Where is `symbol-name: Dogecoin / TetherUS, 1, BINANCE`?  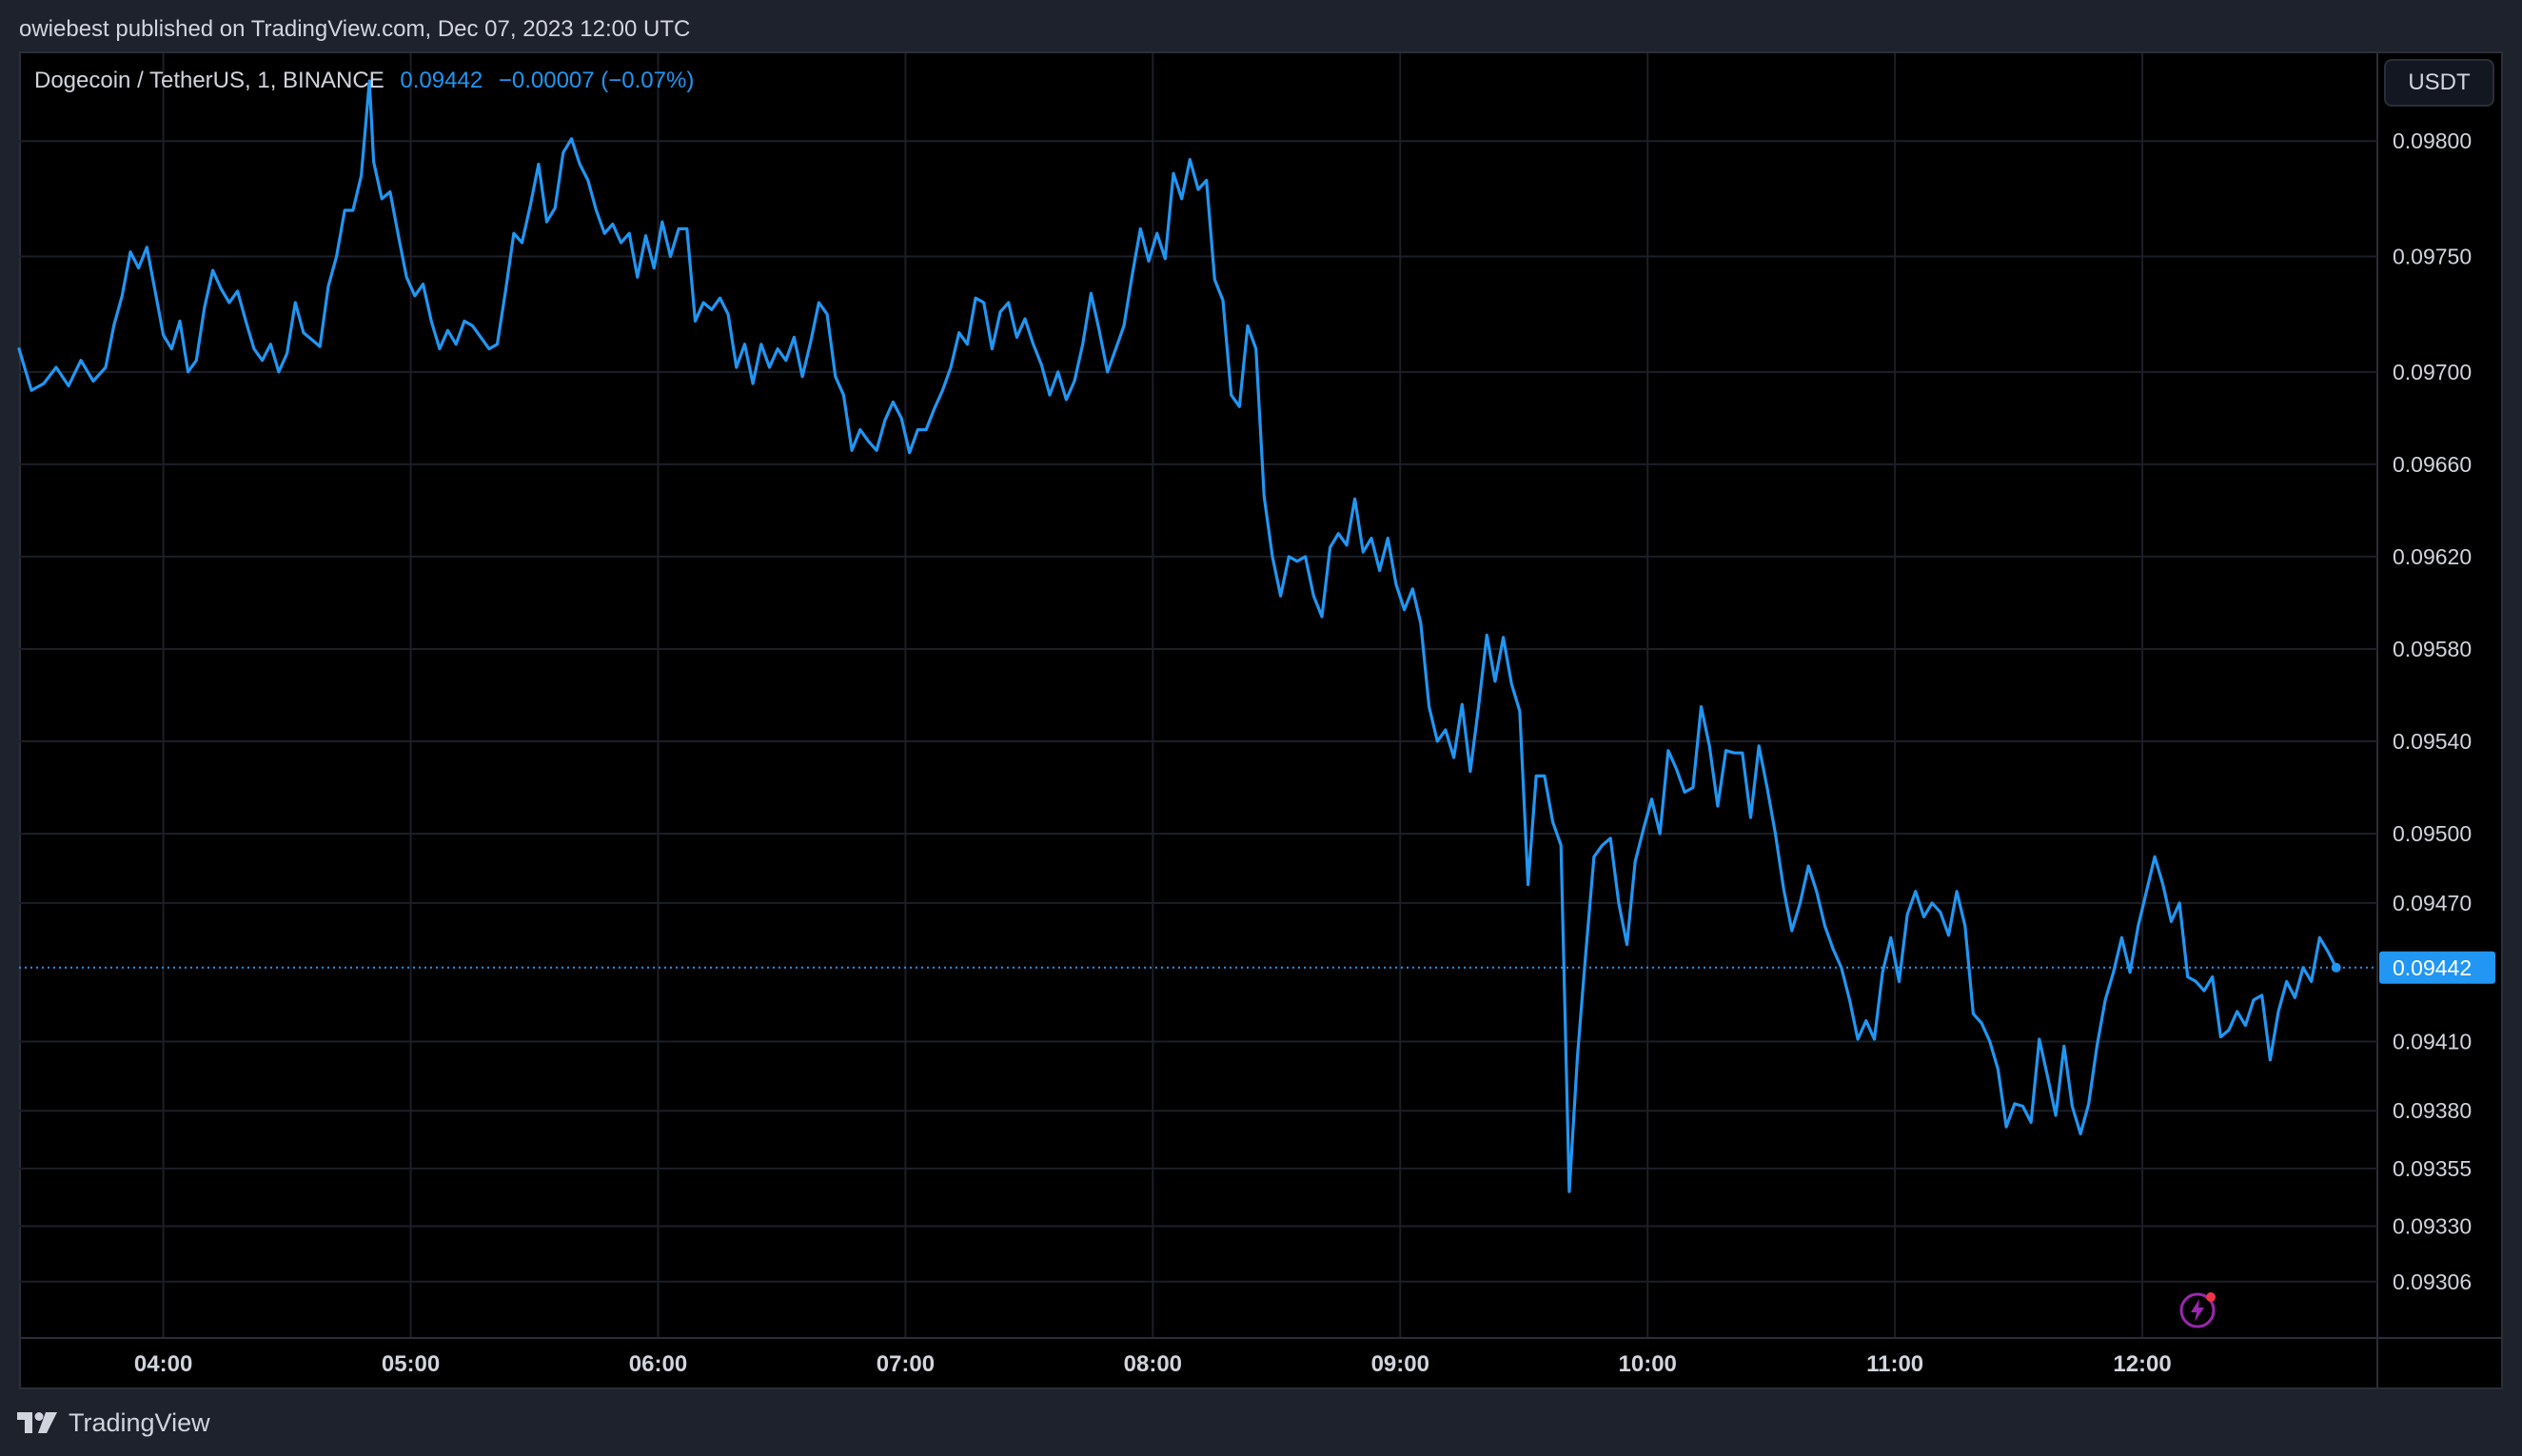
symbol-name: Dogecoin / TetherUS, 1, BINANCE is located at coordinates (209, 80).